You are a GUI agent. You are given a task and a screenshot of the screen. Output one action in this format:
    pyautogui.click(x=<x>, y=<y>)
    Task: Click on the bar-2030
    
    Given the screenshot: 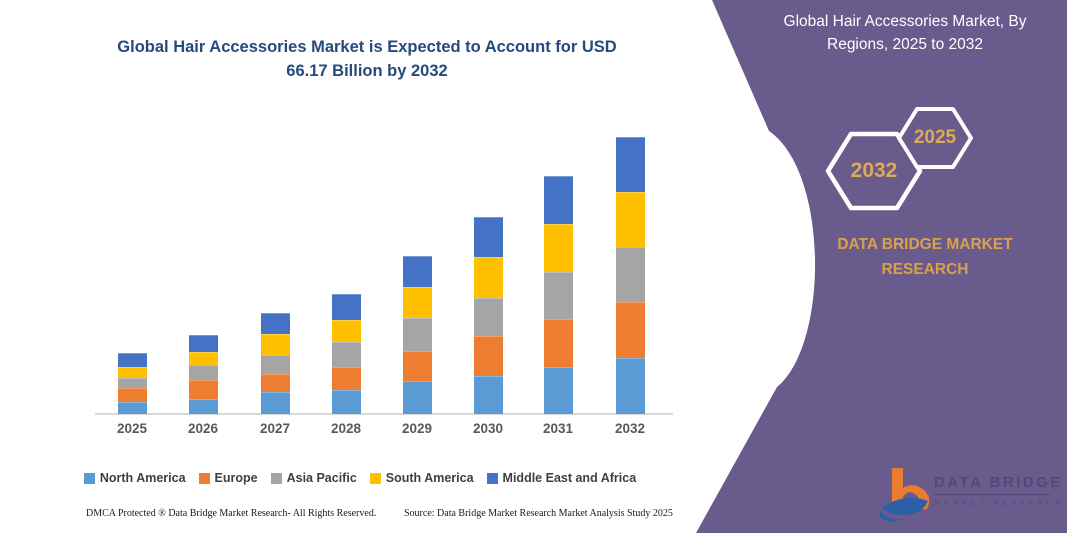 What is the action you would take?
    pyautogui.click(x=488, y=315)
    